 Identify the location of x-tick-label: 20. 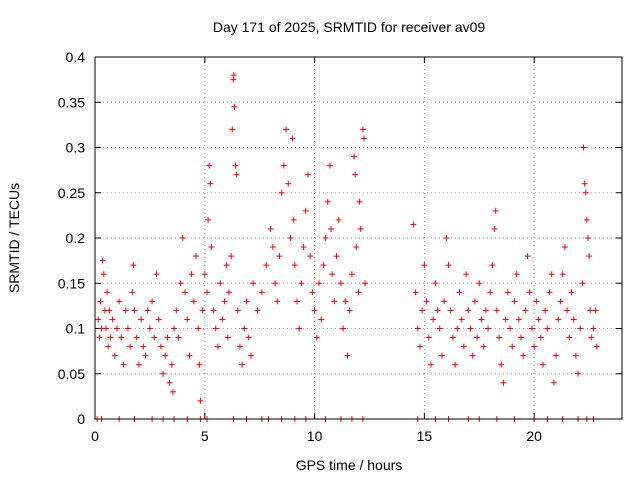
(534, 436).